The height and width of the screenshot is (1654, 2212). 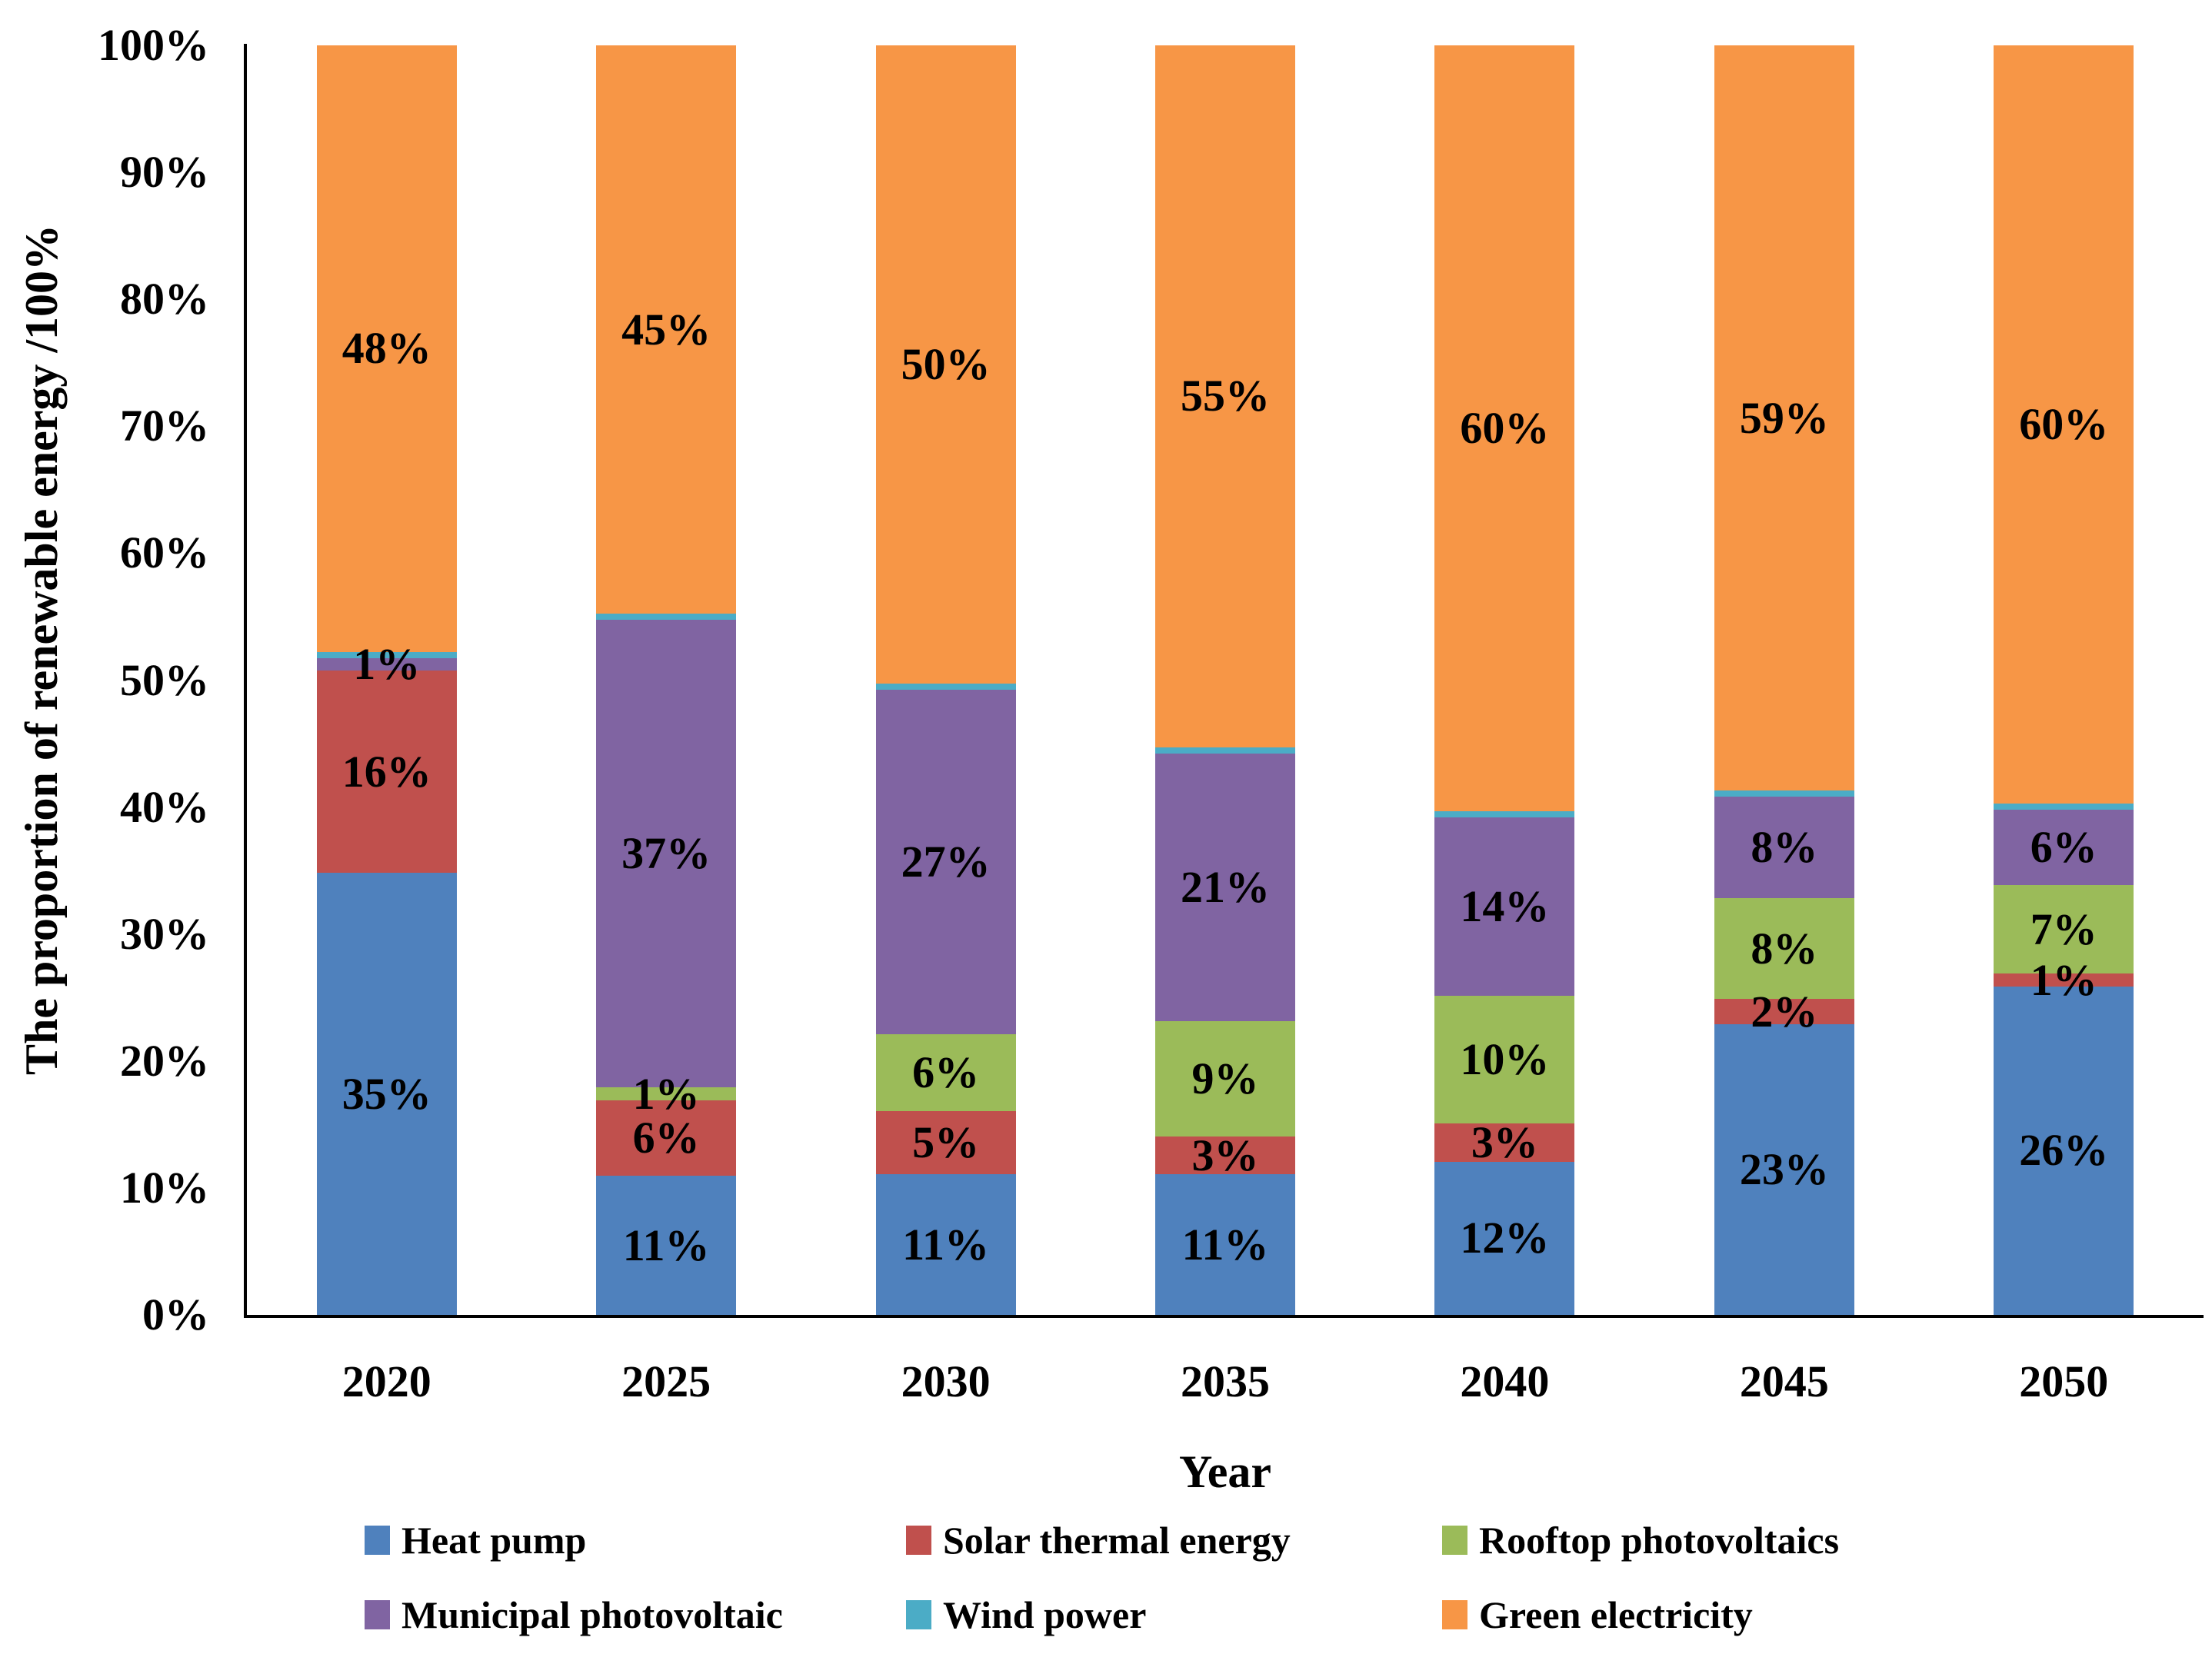 What do you see at coordinates (153, 45) in the screenshot?
I see `y-tick-label: 100%` at bounding box center [153, 45].